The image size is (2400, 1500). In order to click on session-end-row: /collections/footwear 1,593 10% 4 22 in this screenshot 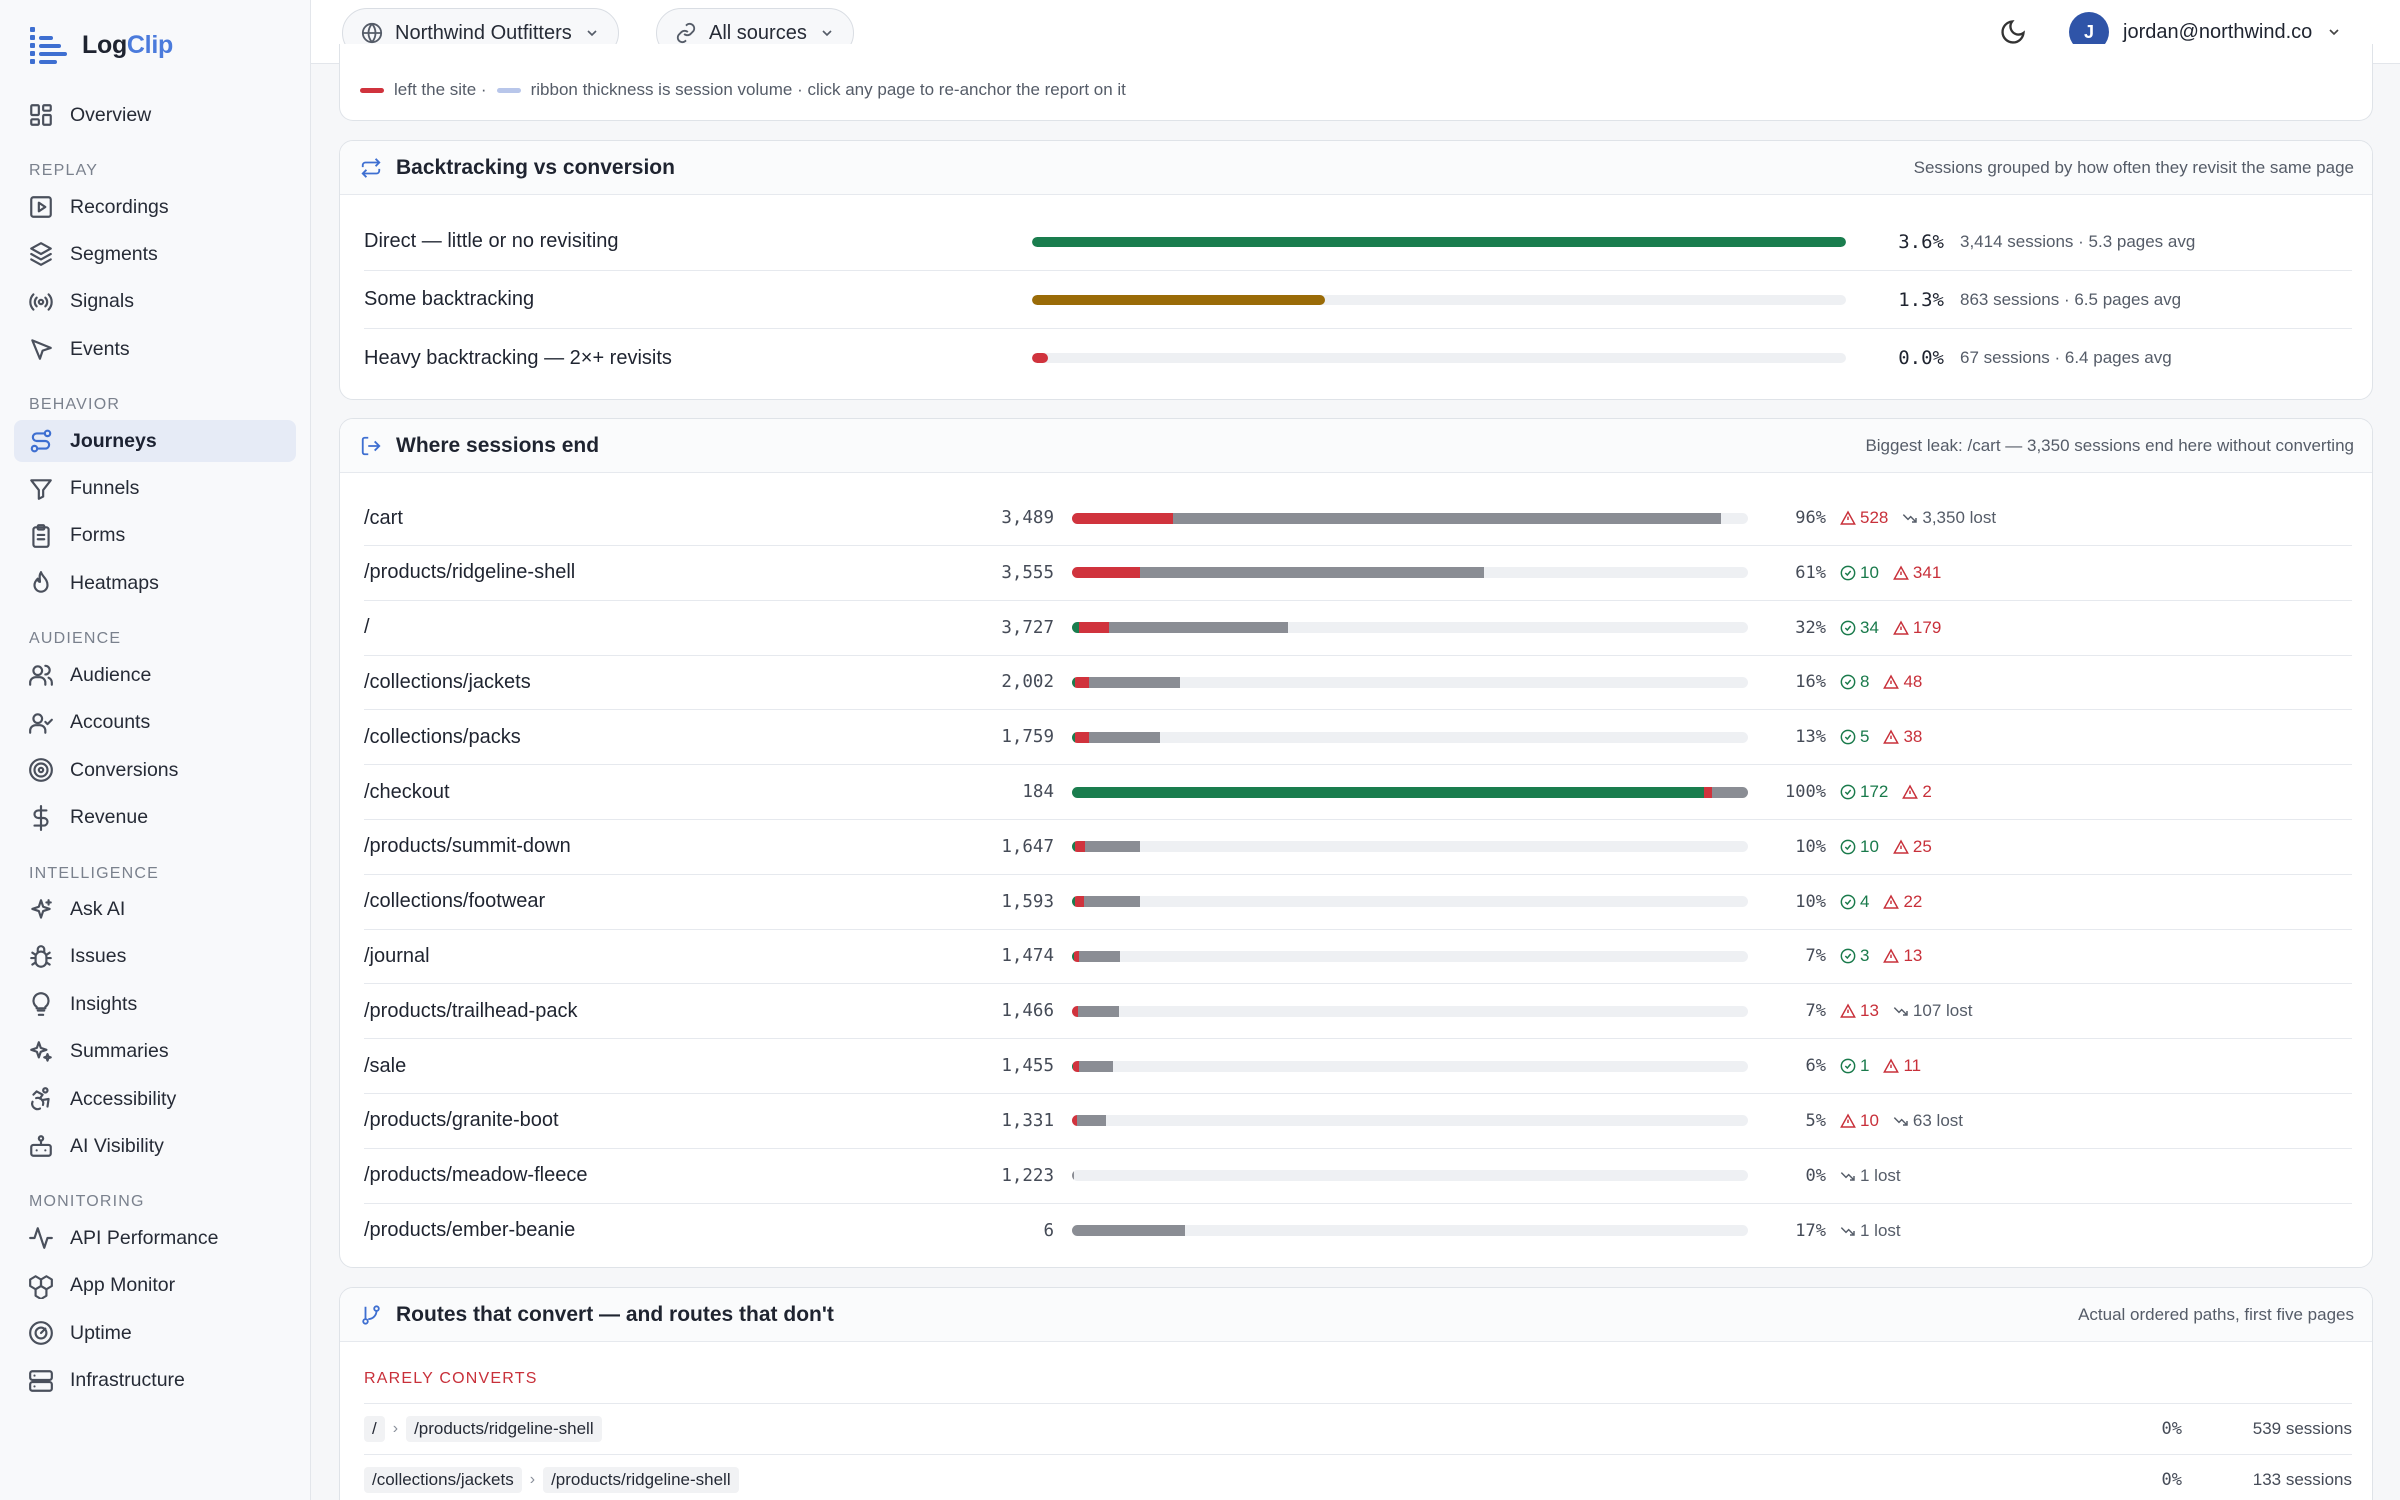, I will do `click(1358, 902)`.